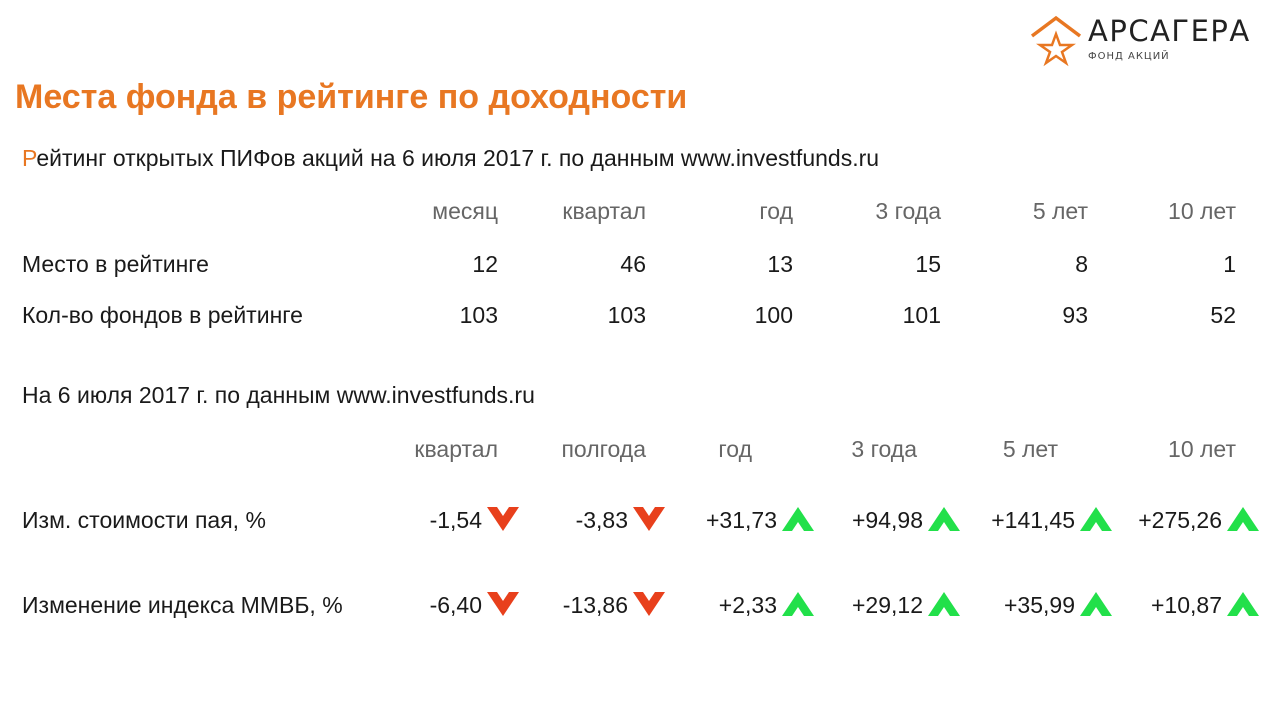 This screenshot has height=720, width=1280. What do you see at coordinates (928, 264) in the screenshot?
I see `table-cell: 15` at bounding box center [928, 264].